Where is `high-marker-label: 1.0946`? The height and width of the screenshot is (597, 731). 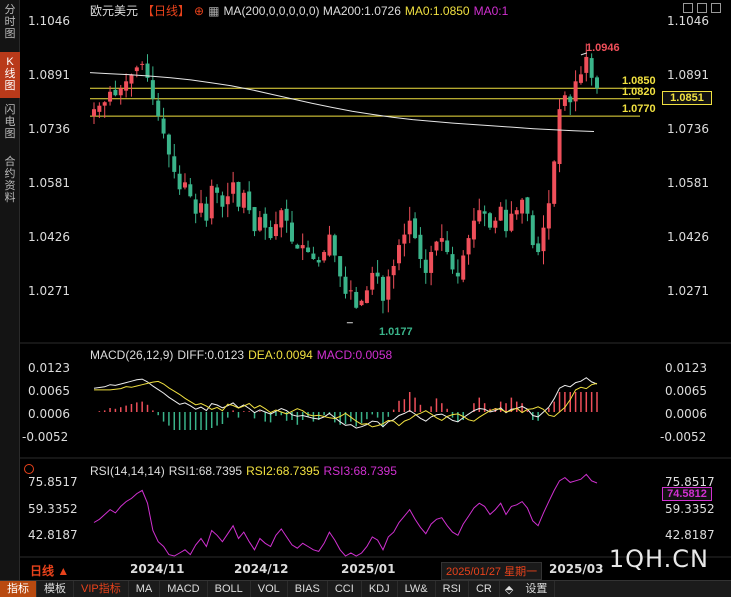 high-marker-label: 1.0946 is located at coordinates (603, 48).